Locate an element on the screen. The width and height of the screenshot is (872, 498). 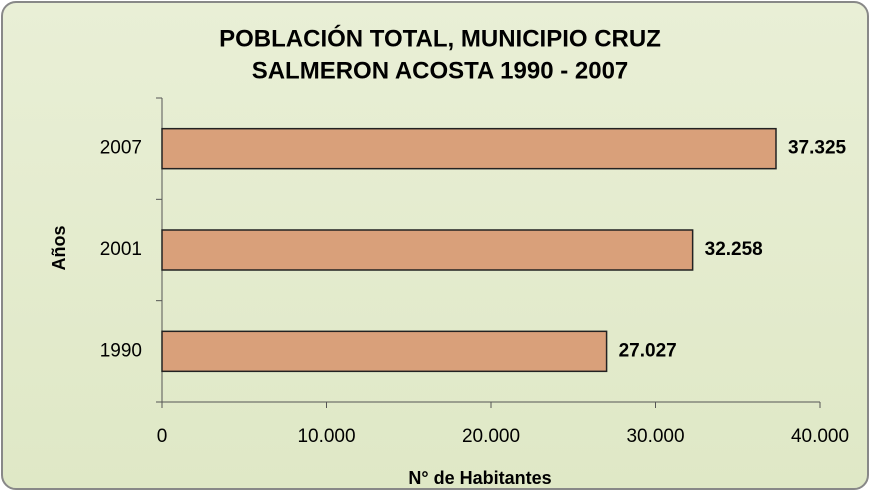
x-axis-label: N° de Habitantes is located at coordinates (479, 478).